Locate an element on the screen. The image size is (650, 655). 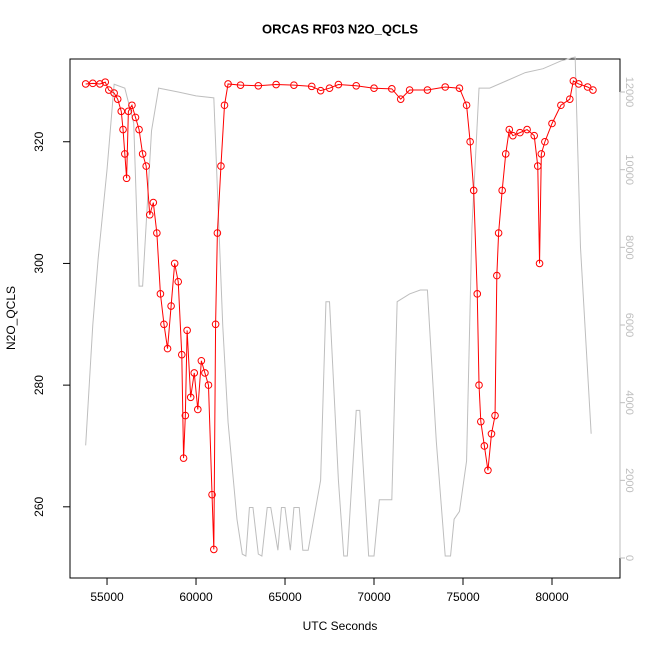
y2-tick-label: 4000 is located at coordinates (629, 402).